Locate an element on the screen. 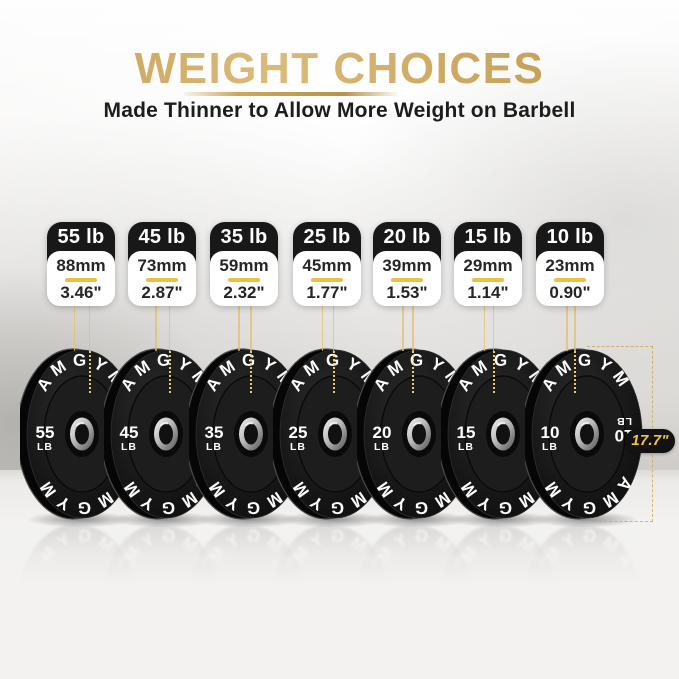 The height and width of the screenshot is (679, 679). card-weight-label: 55 lb is located at coordinates (81, 237).